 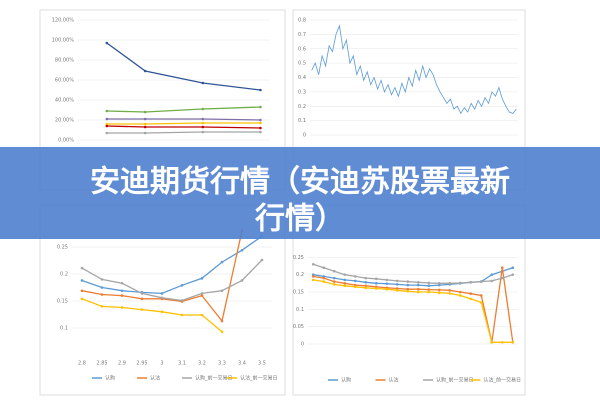 What do you see at coordinates (302, 78) in the screenshot?
I see `y-tick-label: 0.4` at bounding box center [302, 78].